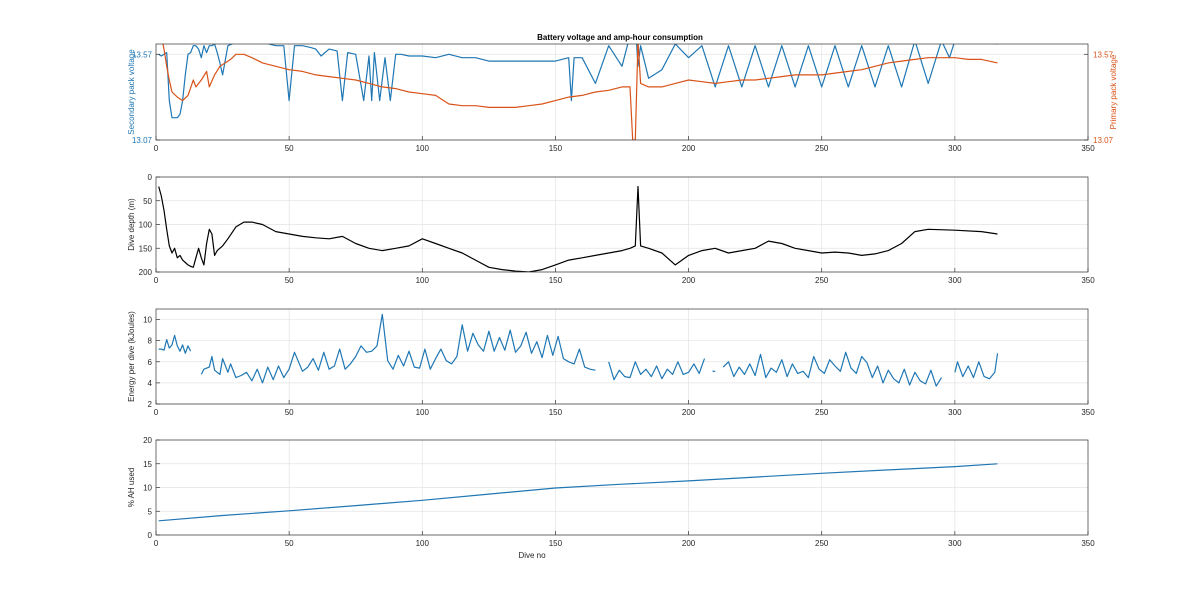 This screenshot has width=1200, height=601. Describe the element at coordinates (150, 511) in the screenshot. I see `y-tick-label: 5` at that location.